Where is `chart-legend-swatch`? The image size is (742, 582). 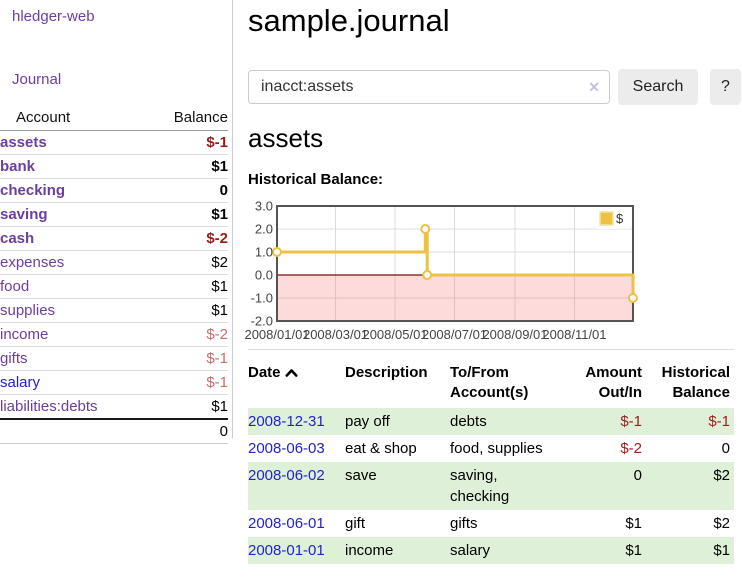
chart-legend-swatch is located at coordinates (606, 218).